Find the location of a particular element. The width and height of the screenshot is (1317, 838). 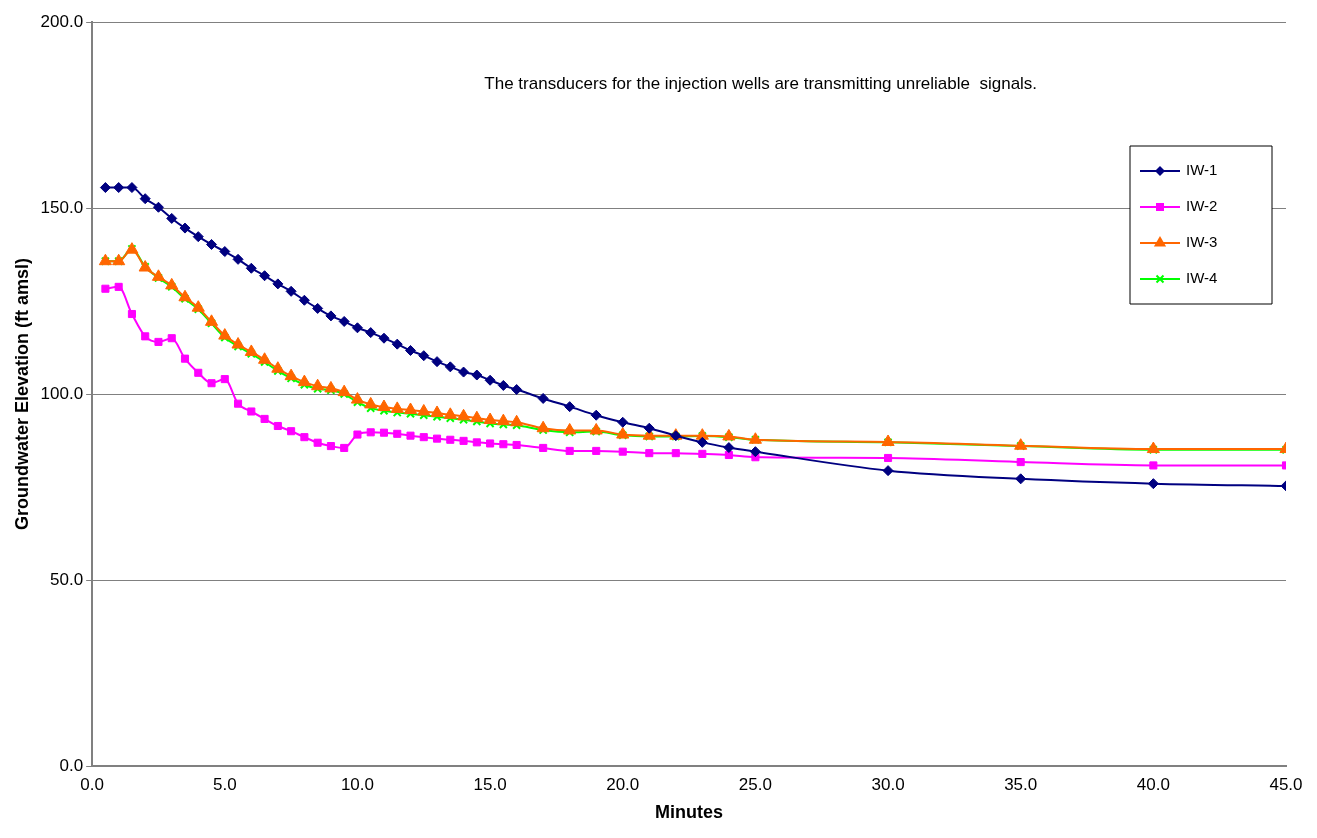

legend-label: IW-1 is located at coordinates (1202, 170).